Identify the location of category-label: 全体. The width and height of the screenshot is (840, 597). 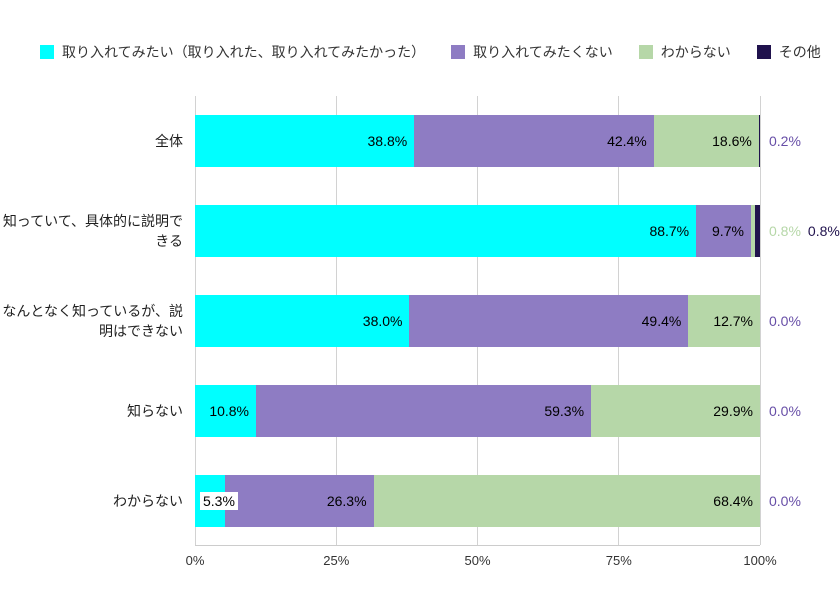
(169, 140).